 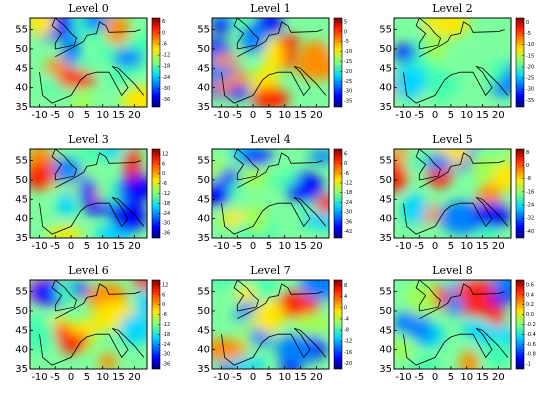 What do you see at coordinates (166, 100) in the screenshot?
I see `colorbar-tick-label: -36` at bounding box center [166, 100].